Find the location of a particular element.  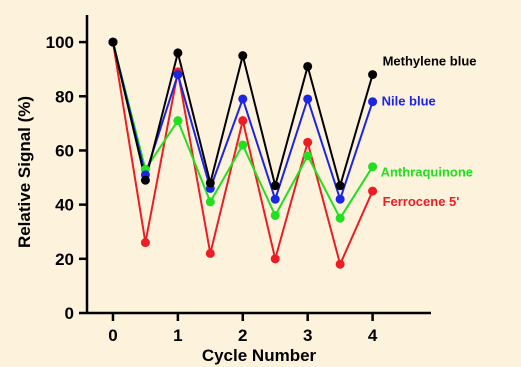

y-tick-label: 20 is located at coordinates (64, 259).